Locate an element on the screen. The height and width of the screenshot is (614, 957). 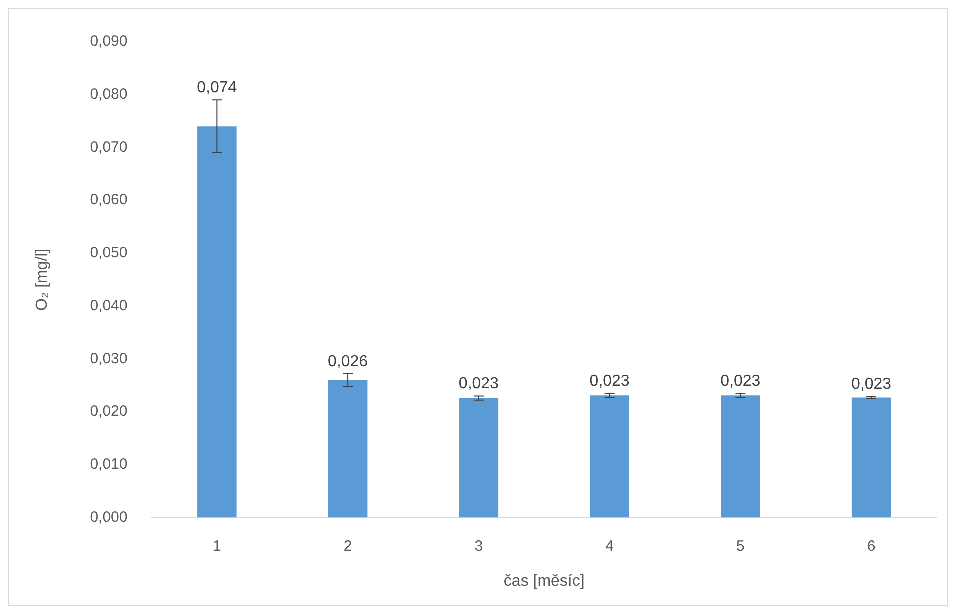
y-tick-label: 0,030 is located at coordinates (109, 359).